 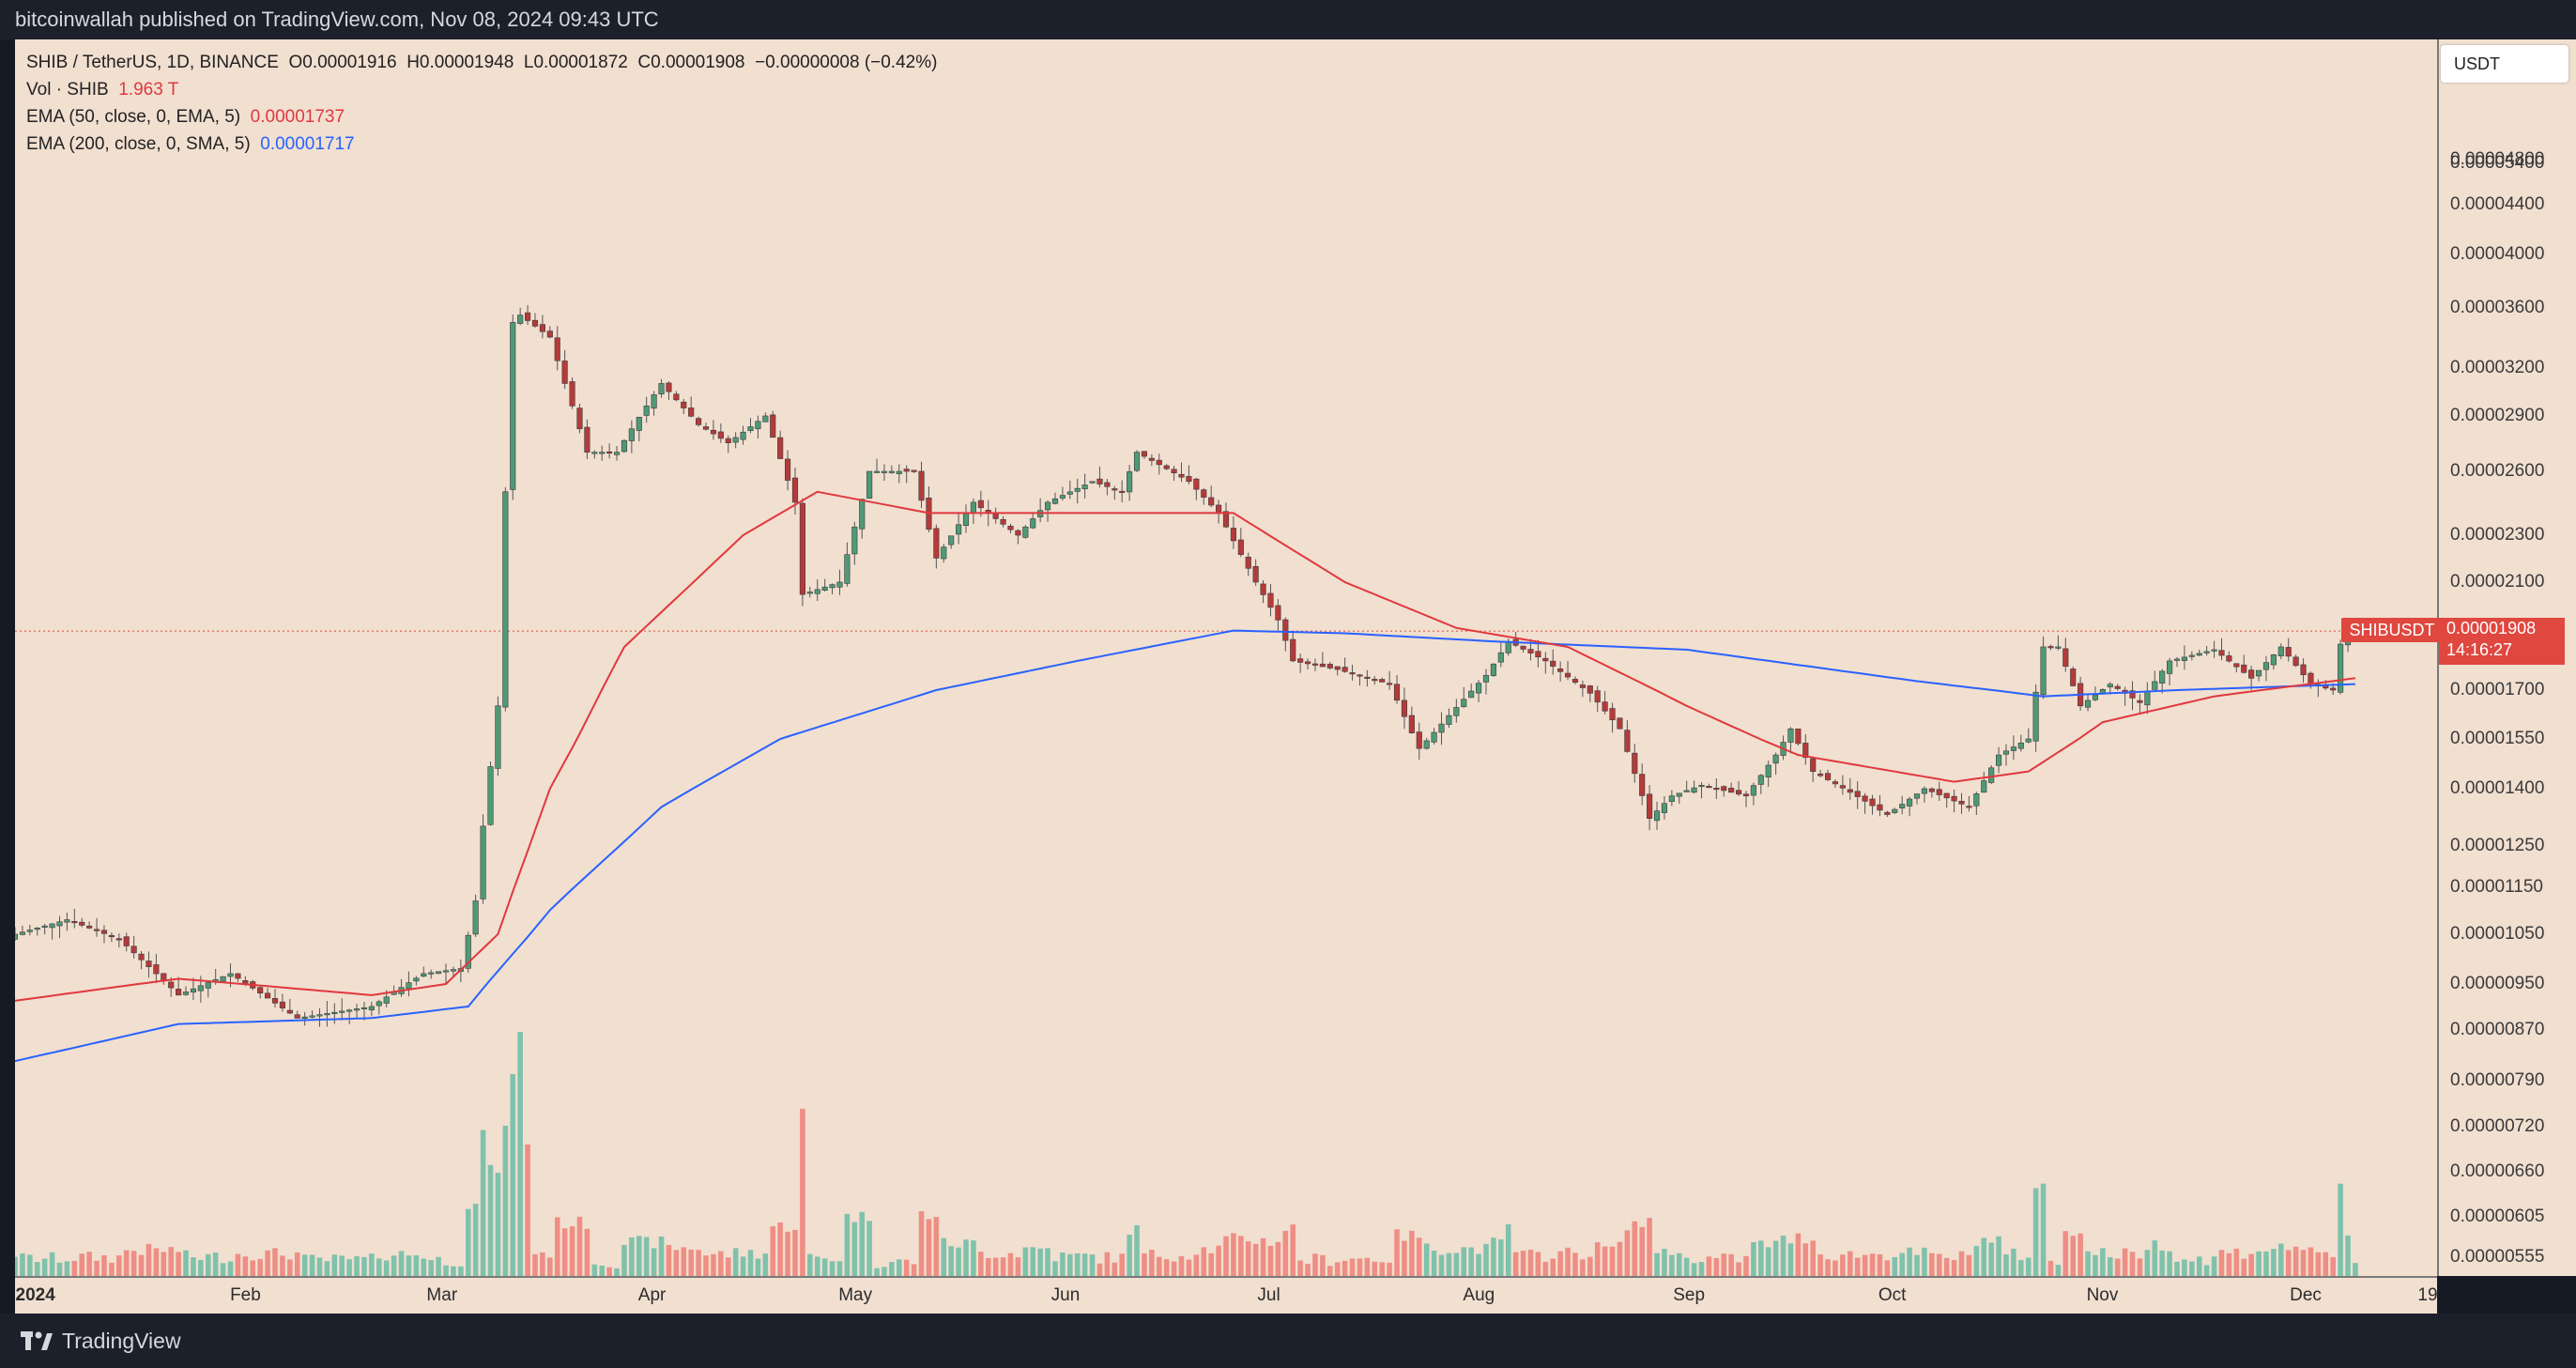 I want to click on price-tick-label: 0.00001400, so click(x=2498, y=788).